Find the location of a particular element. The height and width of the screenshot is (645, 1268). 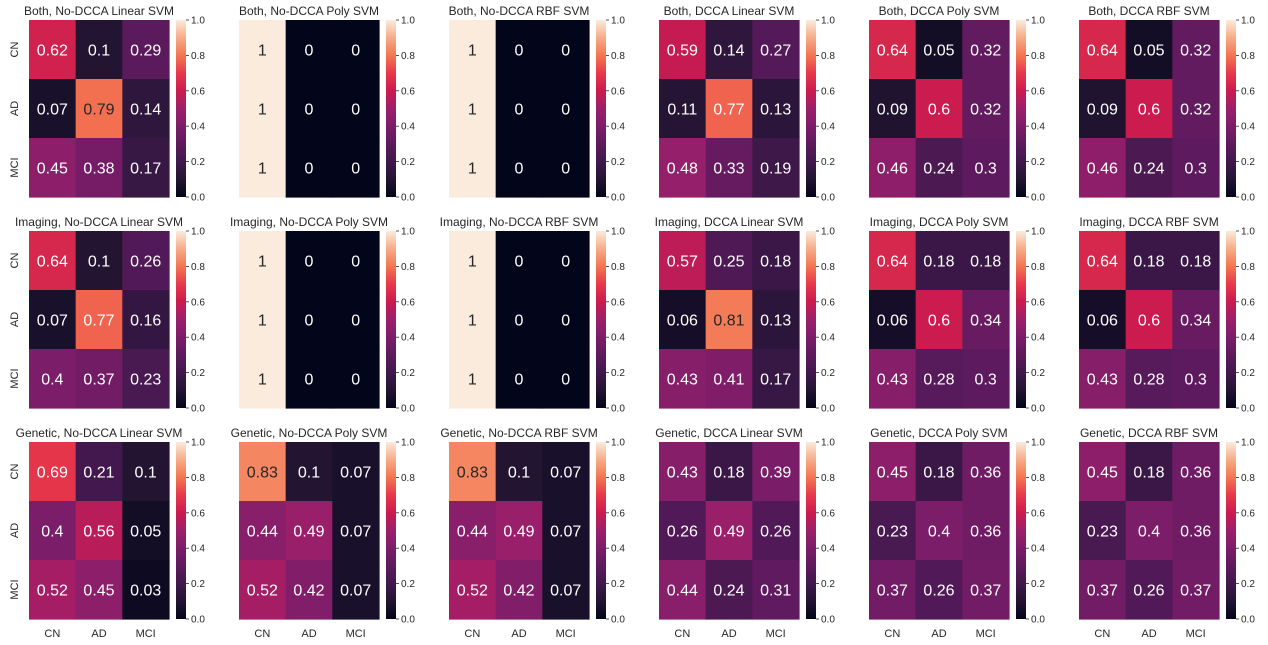

row-label: MCI is located at coordinates (15, 378).